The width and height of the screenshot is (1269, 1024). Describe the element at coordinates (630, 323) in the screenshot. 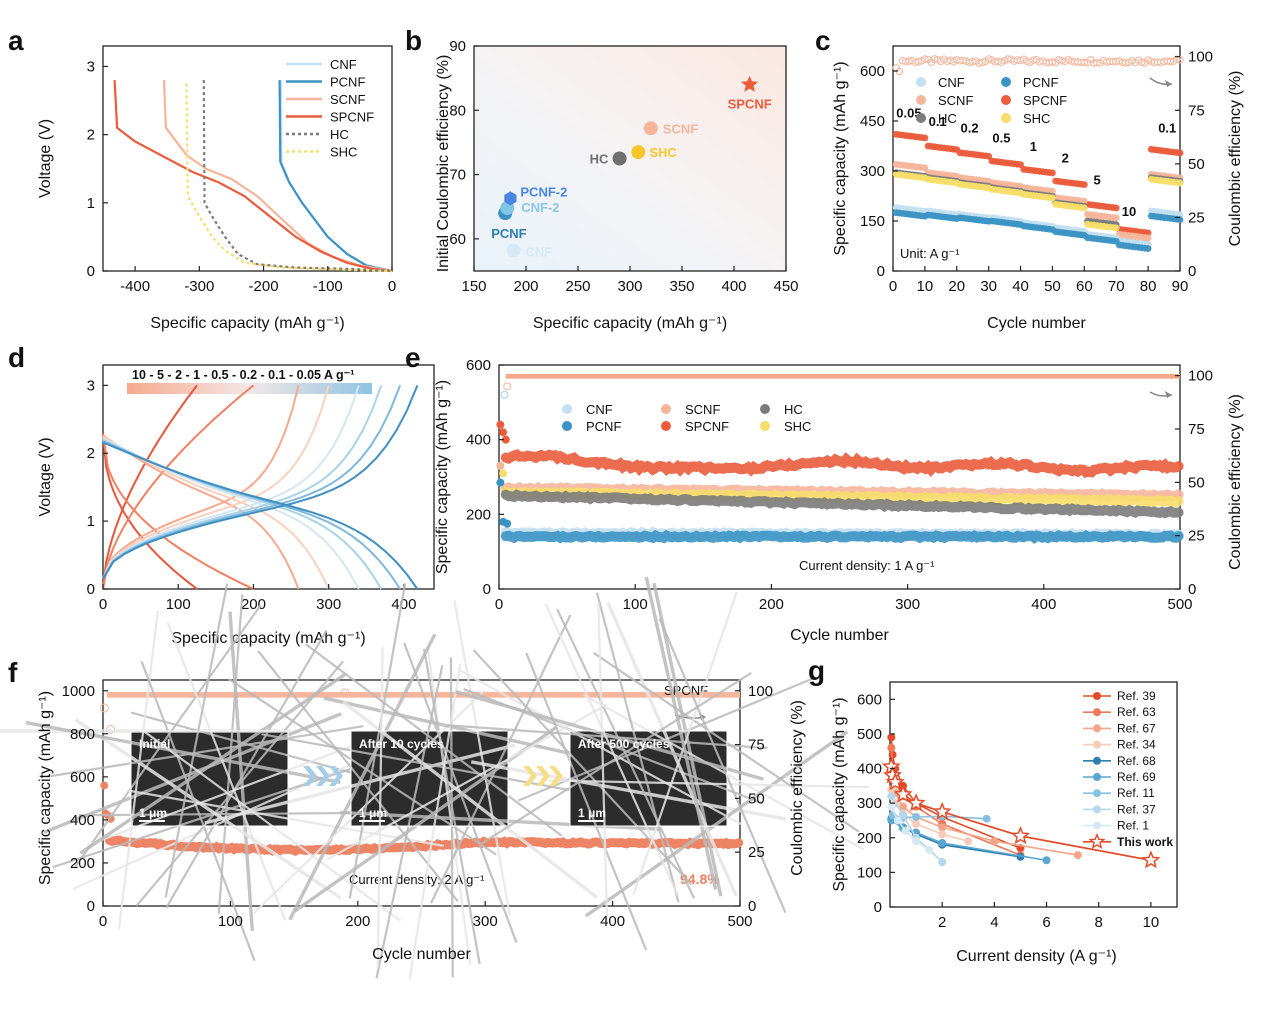

I see `x-axis-label: Specific capacity (mAh g⁻¹)` at that location.